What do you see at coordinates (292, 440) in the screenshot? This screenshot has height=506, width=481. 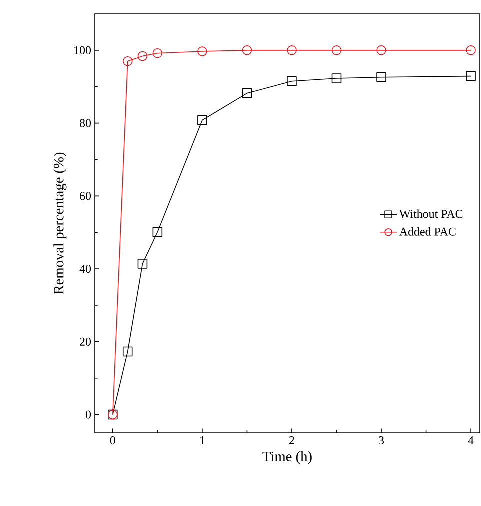 I see `x-tick-label: 2` at bounding box center [292, 440].